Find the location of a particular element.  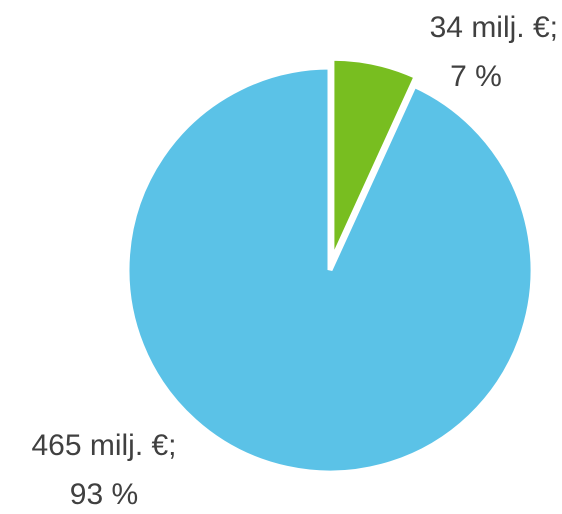

slice-label-465-line2: 93 % is located at coordinates (104, 493).